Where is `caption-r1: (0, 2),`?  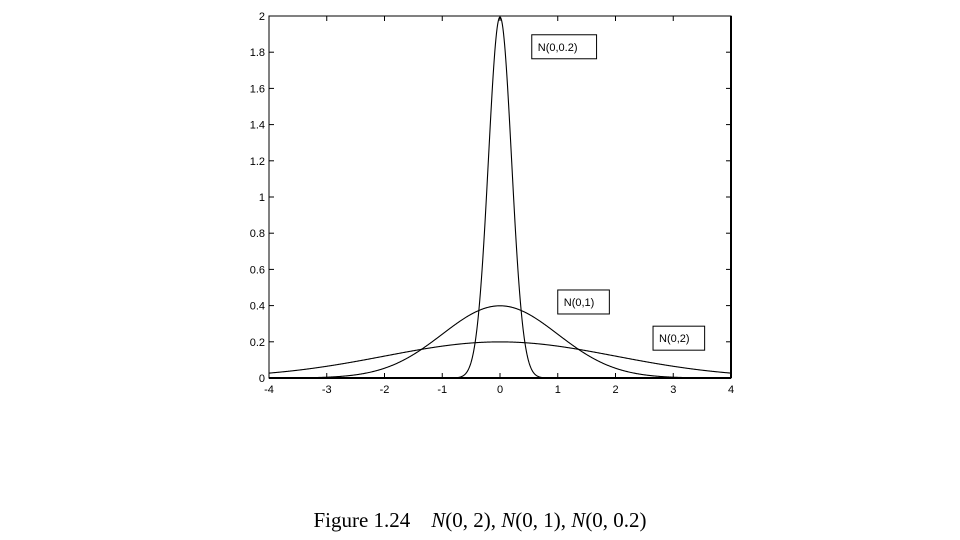
caption-r1: (0, 2), is located at coordinates (473, 520).